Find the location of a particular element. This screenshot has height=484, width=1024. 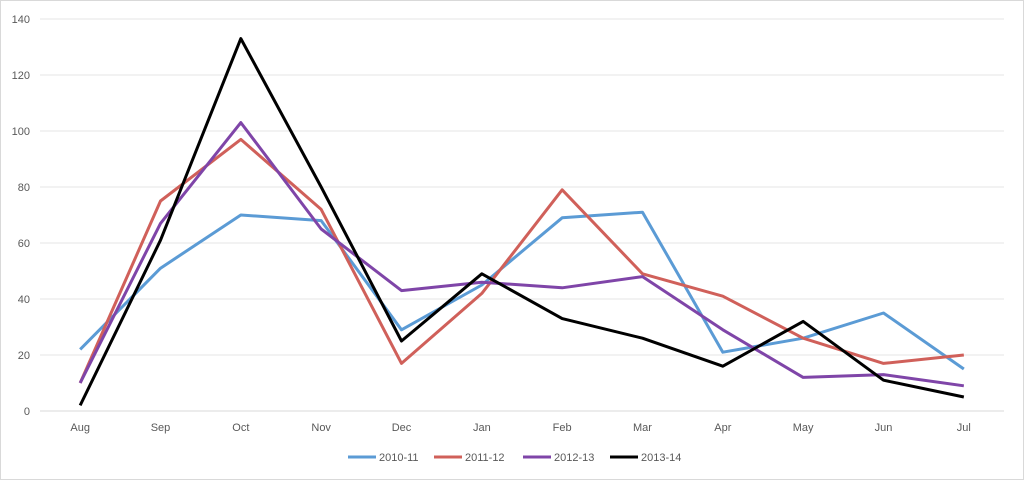

x-tick-label: Nov is located at coordinates (321, 428).